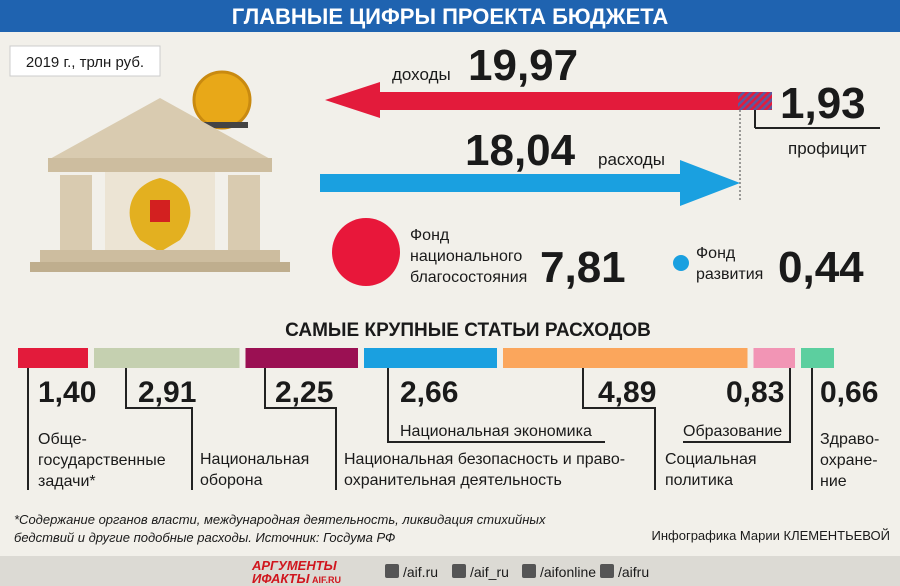 Image resolution: width=900 pixels, height=586 pixels. I want to click on surplus-part, so click(755, 101).